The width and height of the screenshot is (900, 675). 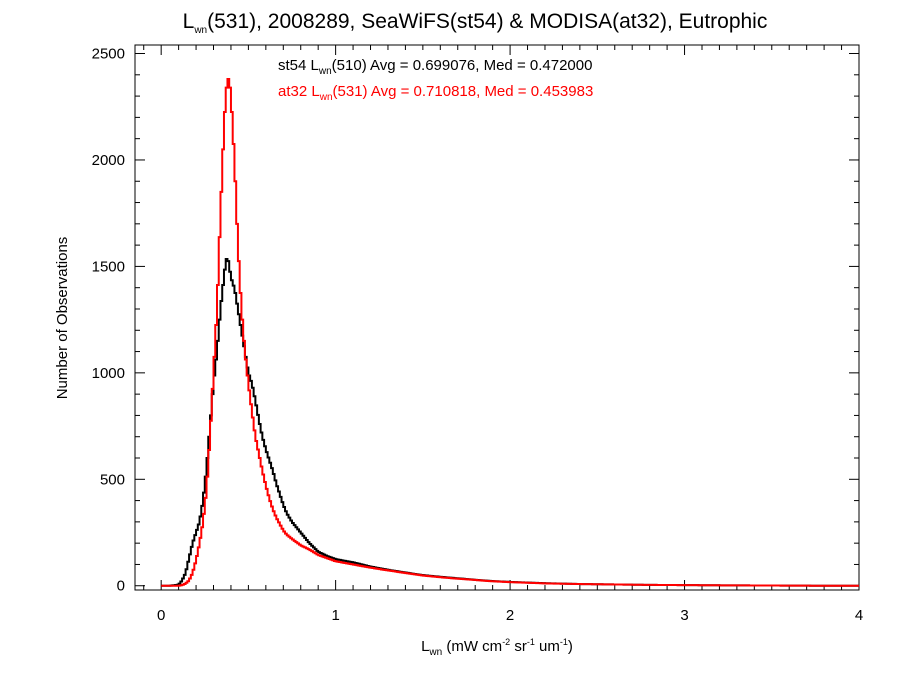 I want to click on y-axis-label: Number of Observations, so click(x=62, y=318).